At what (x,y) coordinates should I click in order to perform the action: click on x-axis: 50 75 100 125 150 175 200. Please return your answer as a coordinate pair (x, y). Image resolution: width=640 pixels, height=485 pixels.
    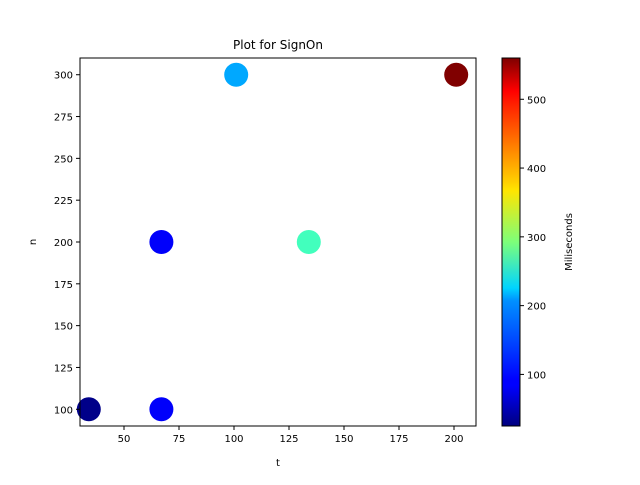
    Looking at the image, I should click on (291, 435).